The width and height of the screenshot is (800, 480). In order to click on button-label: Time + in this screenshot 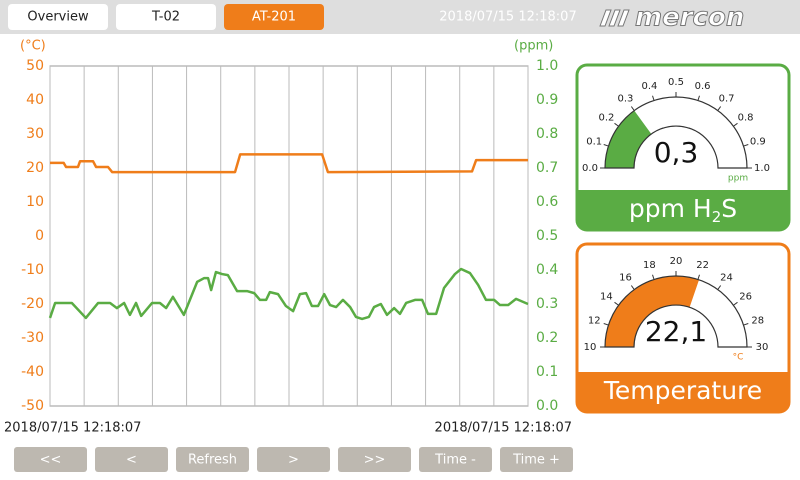, I will do `click(536, 460)`.